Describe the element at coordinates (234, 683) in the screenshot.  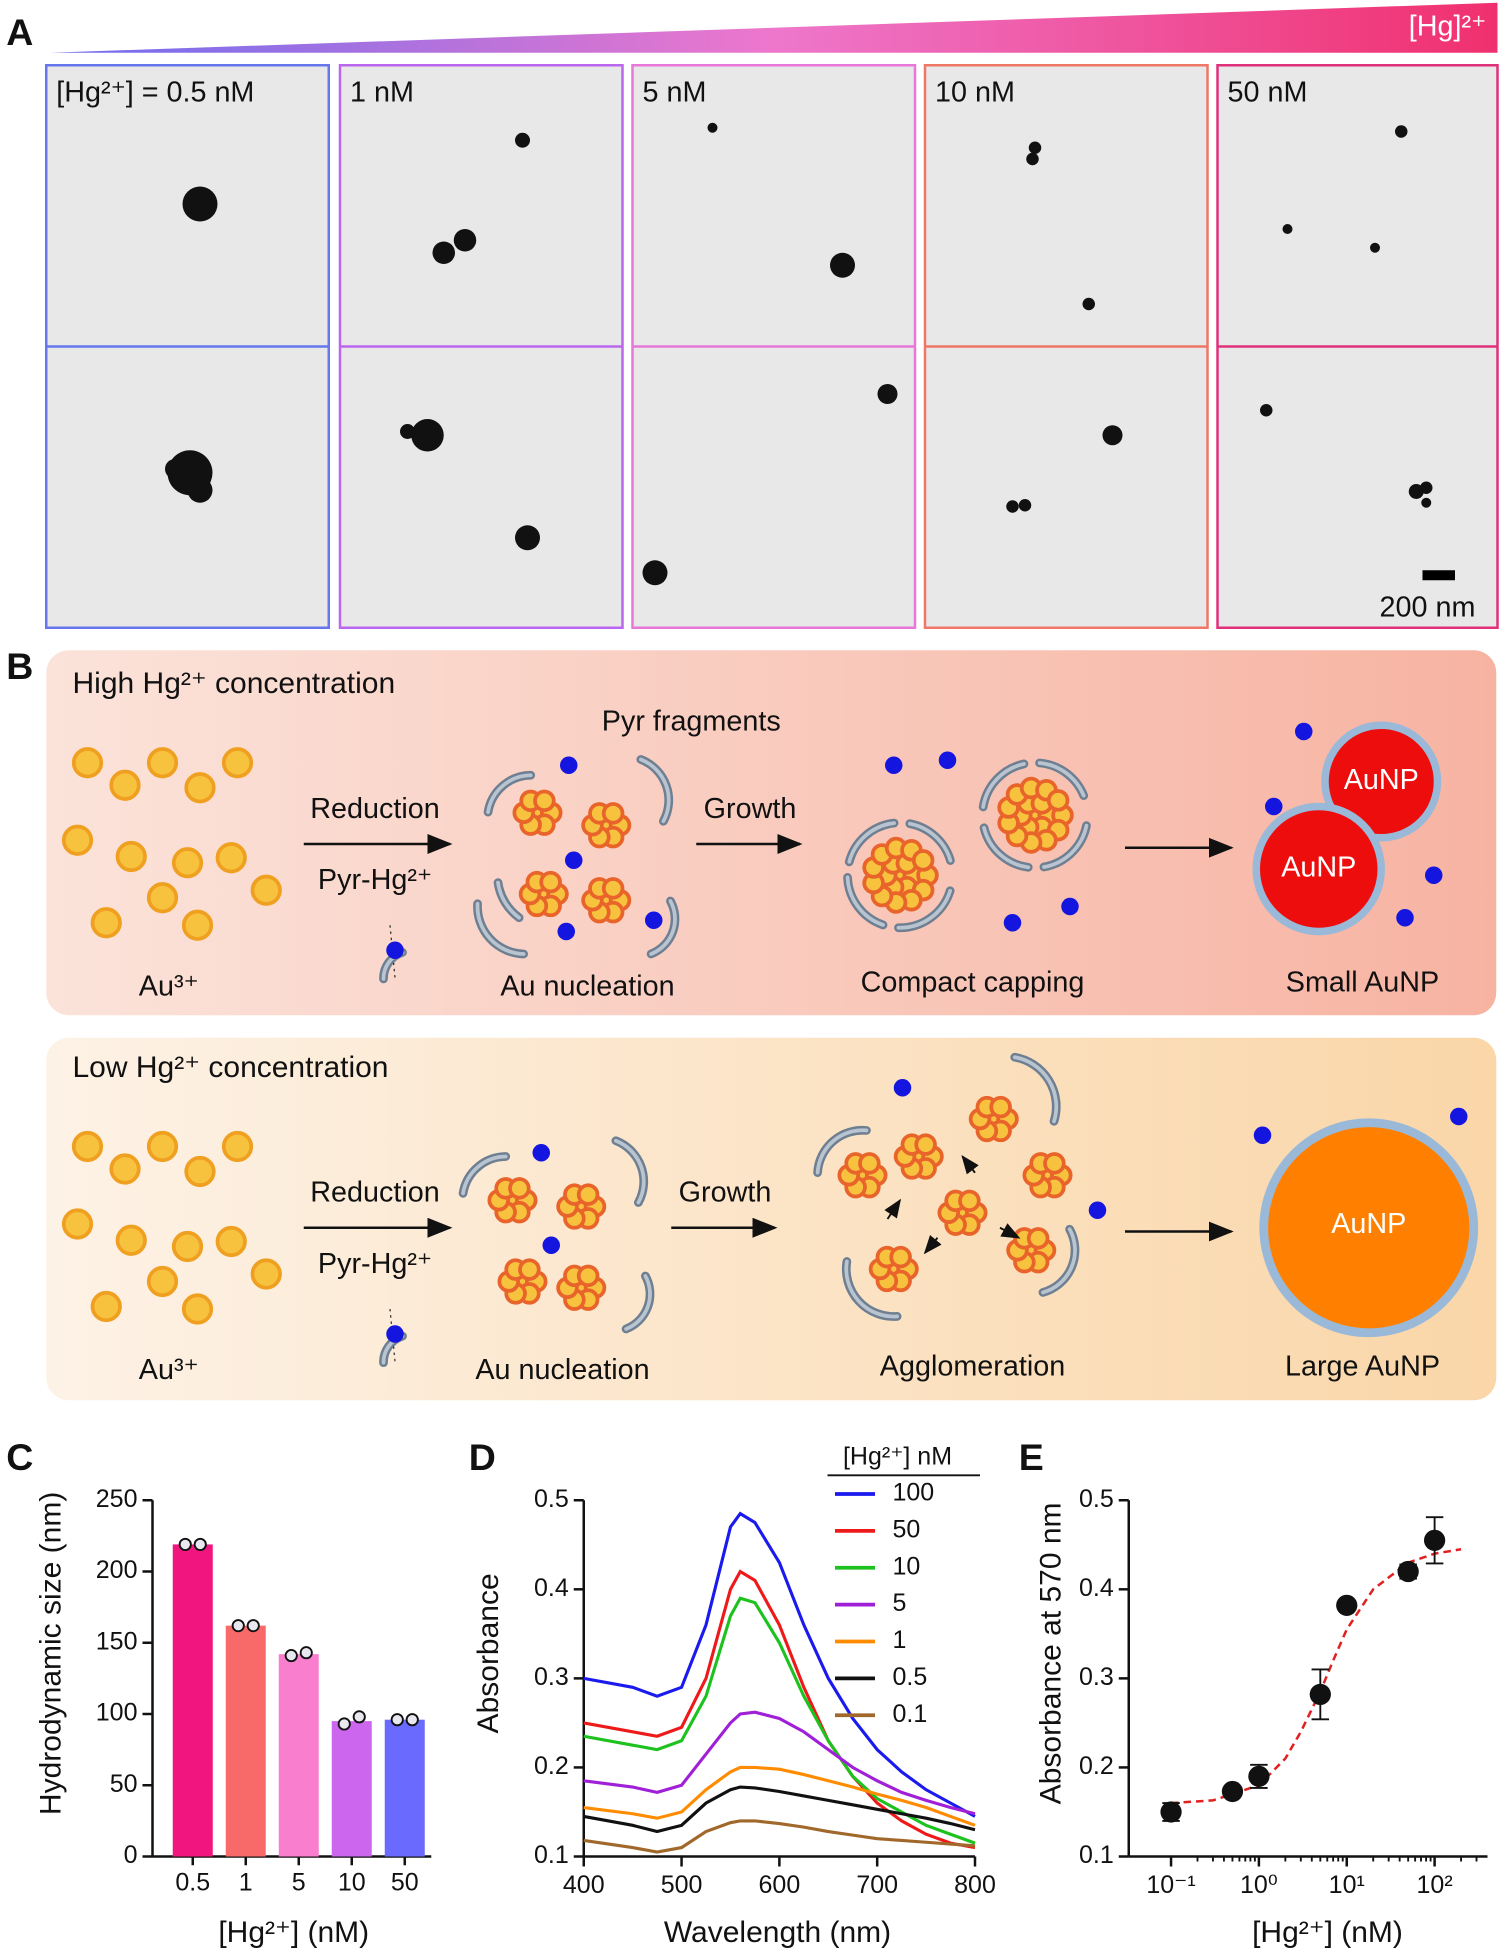
I see `label: High Hg²⁺ concentration` at that location.